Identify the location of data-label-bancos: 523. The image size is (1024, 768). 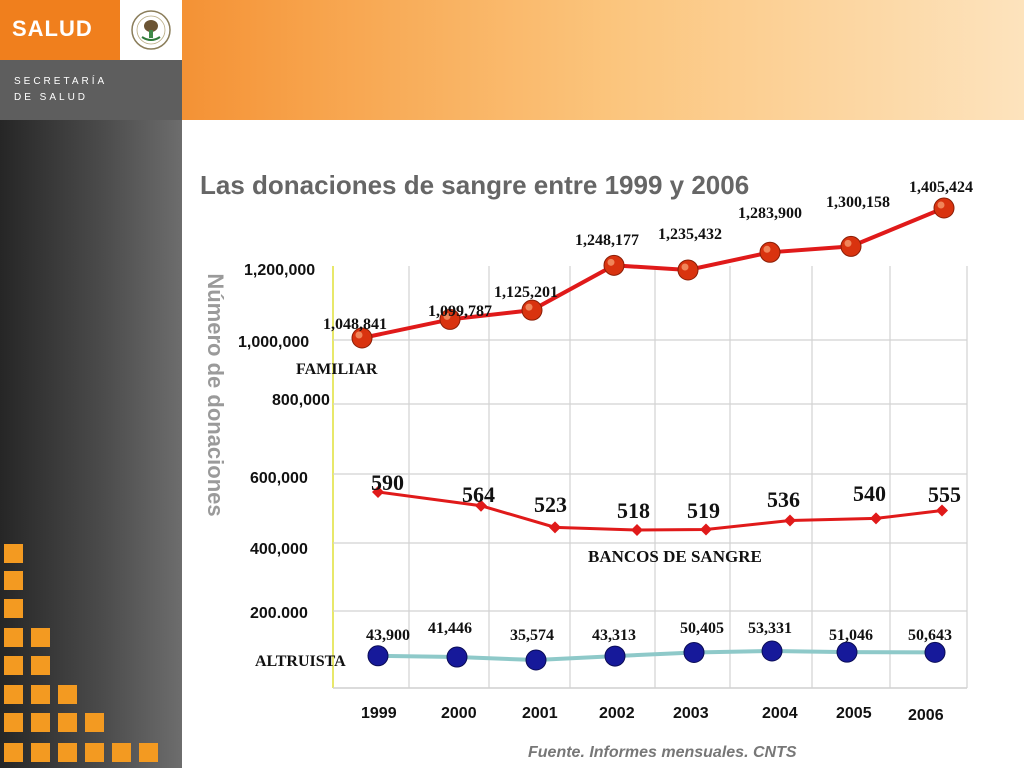
(550, 504).